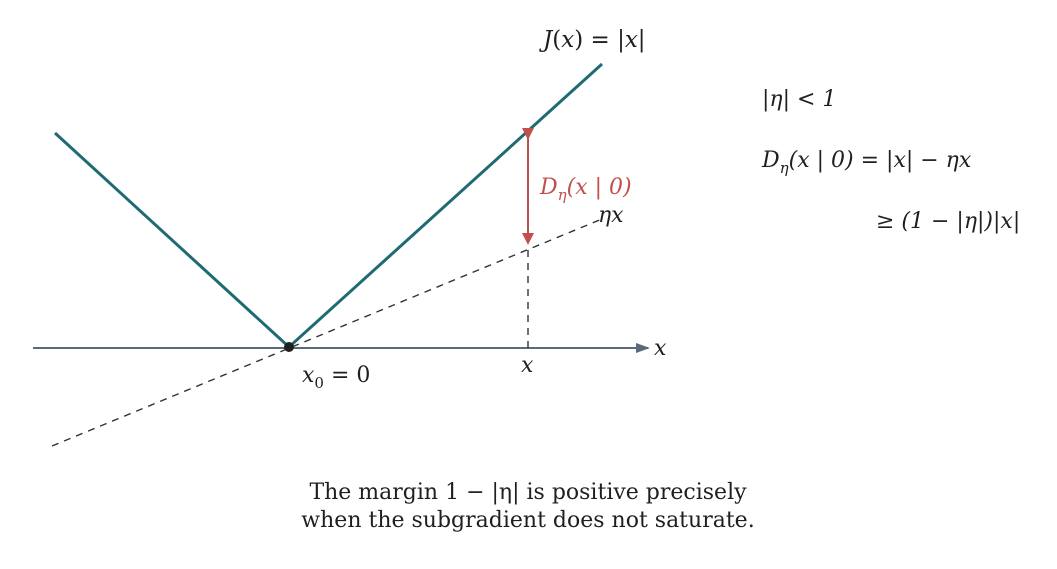 This screenshot has height=569, width=1057. What do you see at coordinates (546, 40) in the screenshot?
I see `curve-fn: J` at bounding box center [546, 40].